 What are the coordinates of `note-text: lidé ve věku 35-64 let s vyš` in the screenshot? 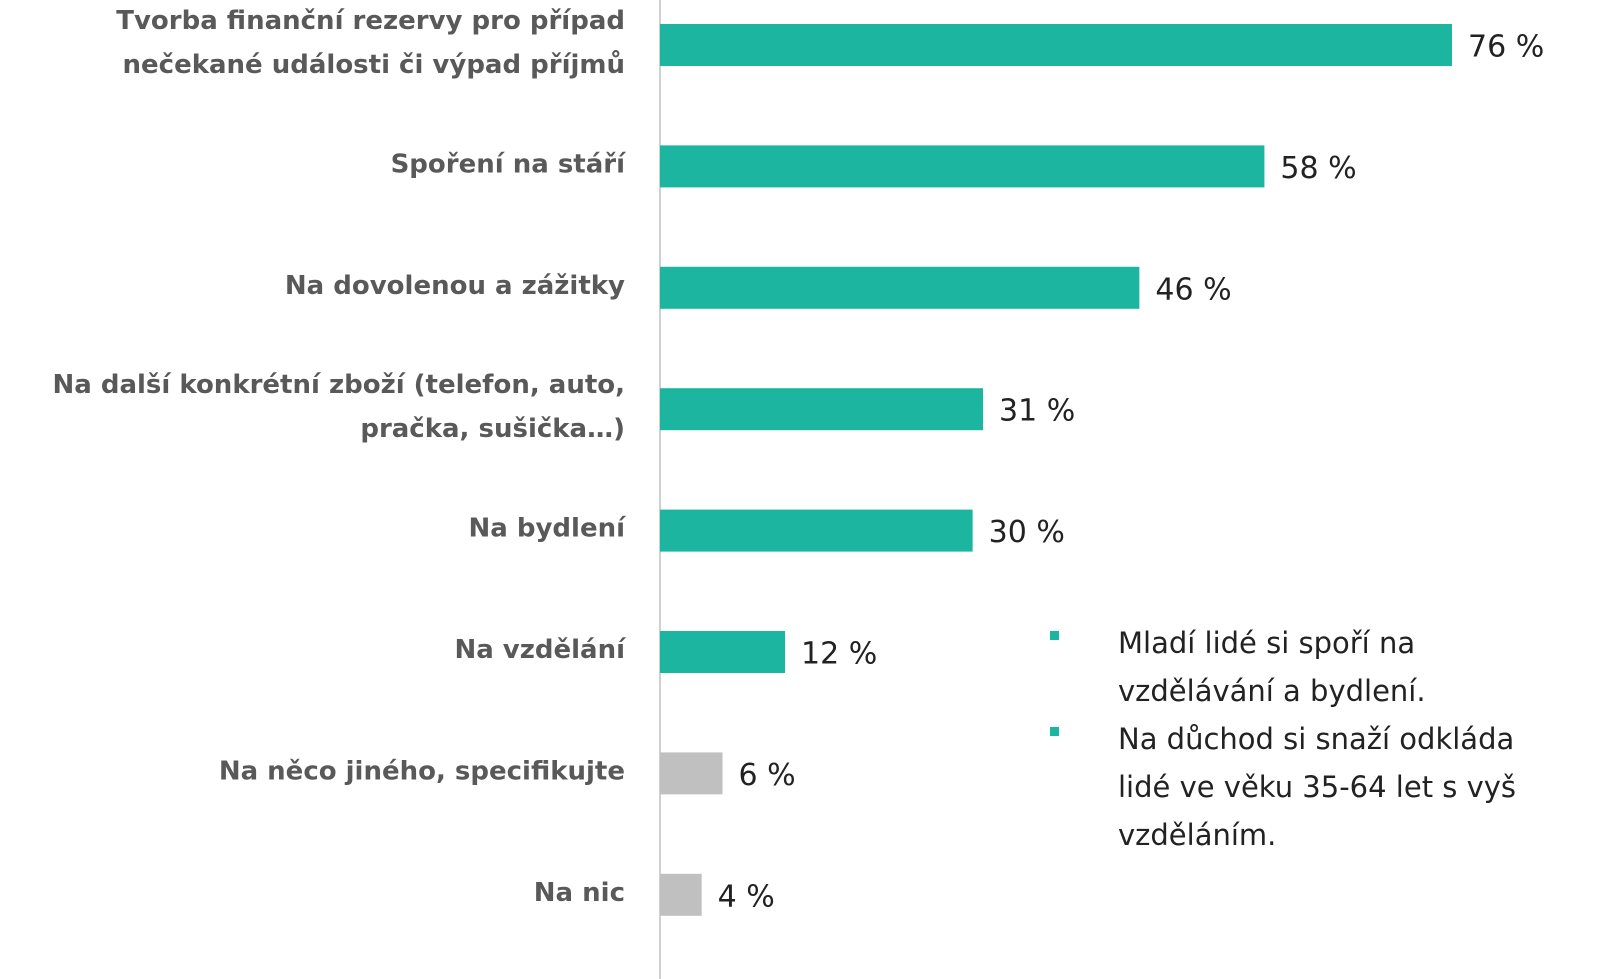 It's located at (1317, 787).